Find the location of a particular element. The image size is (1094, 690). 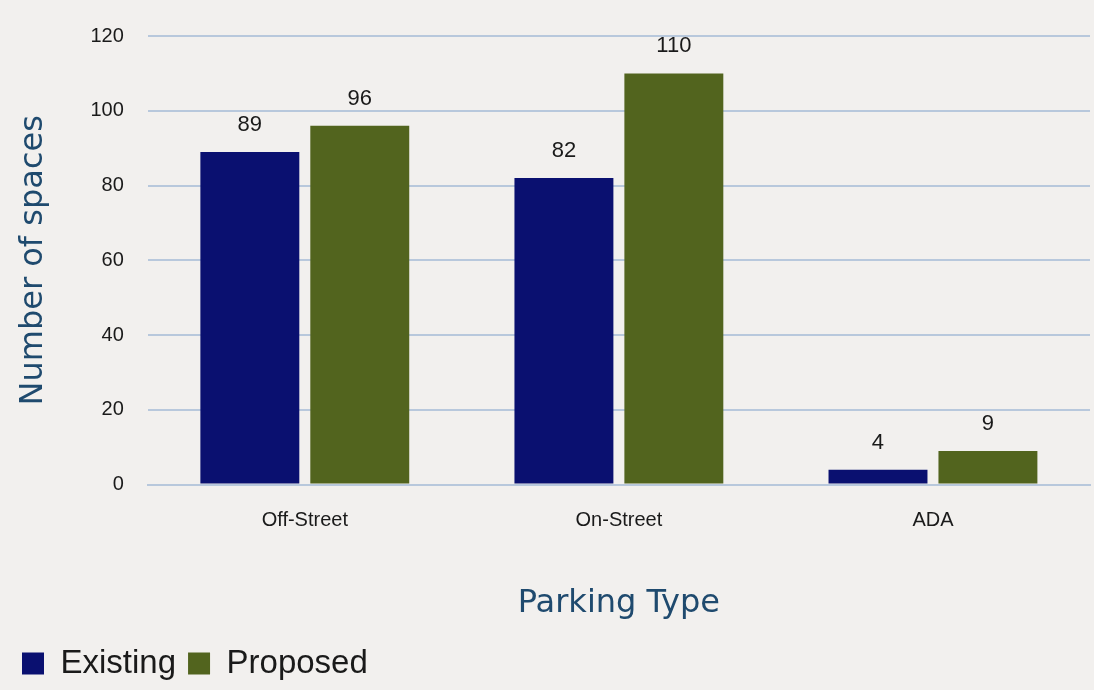

y-tick-label: 80 is located at coordinates (112, 184).